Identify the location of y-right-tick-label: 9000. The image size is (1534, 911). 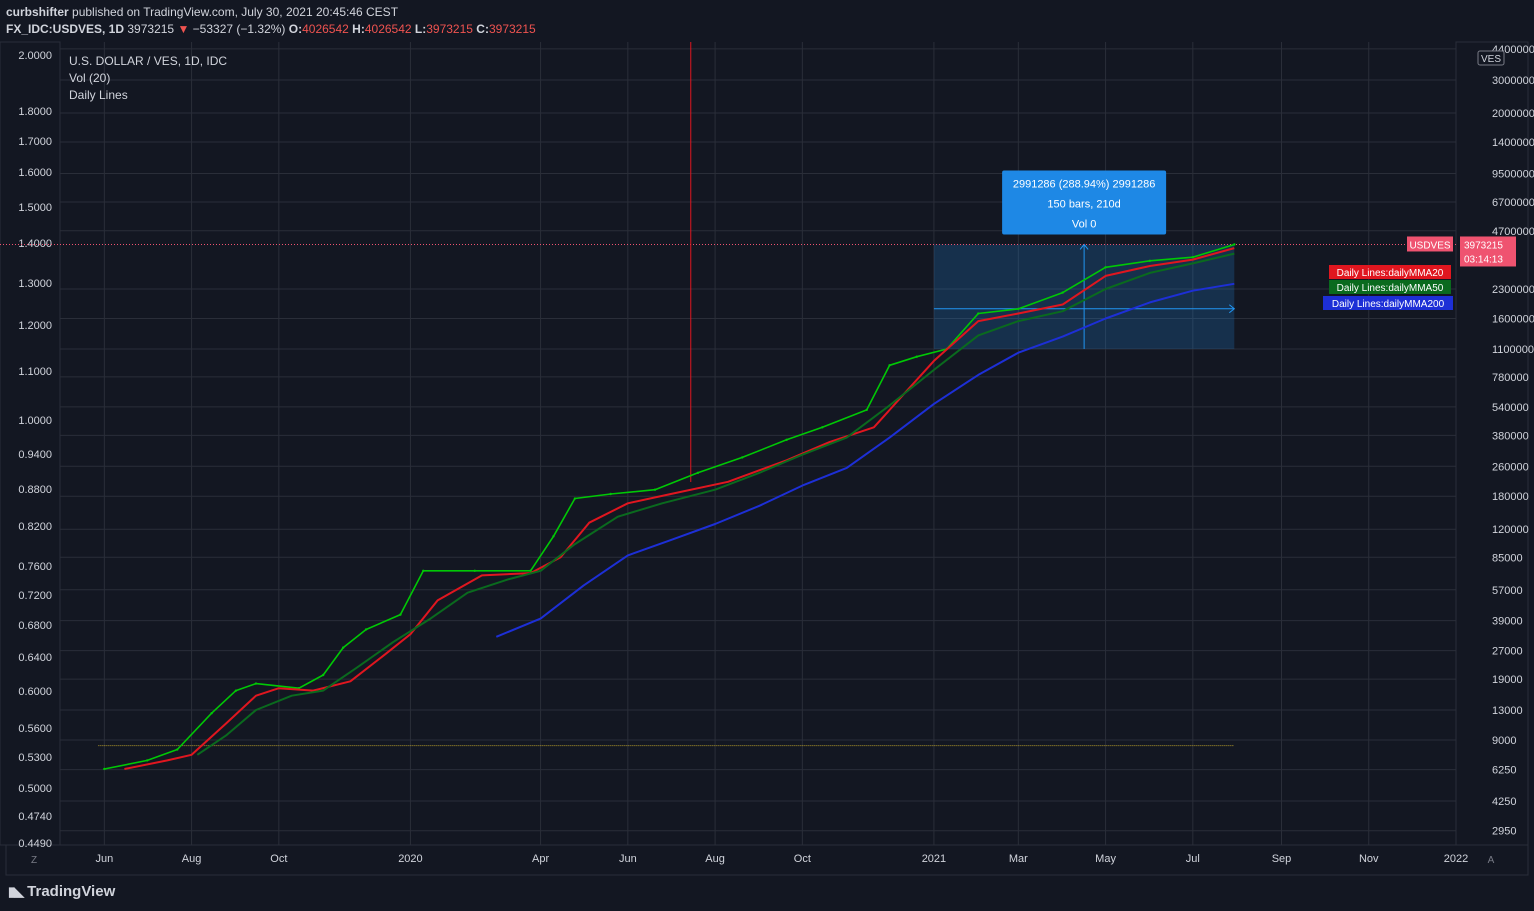
(1504, 741).